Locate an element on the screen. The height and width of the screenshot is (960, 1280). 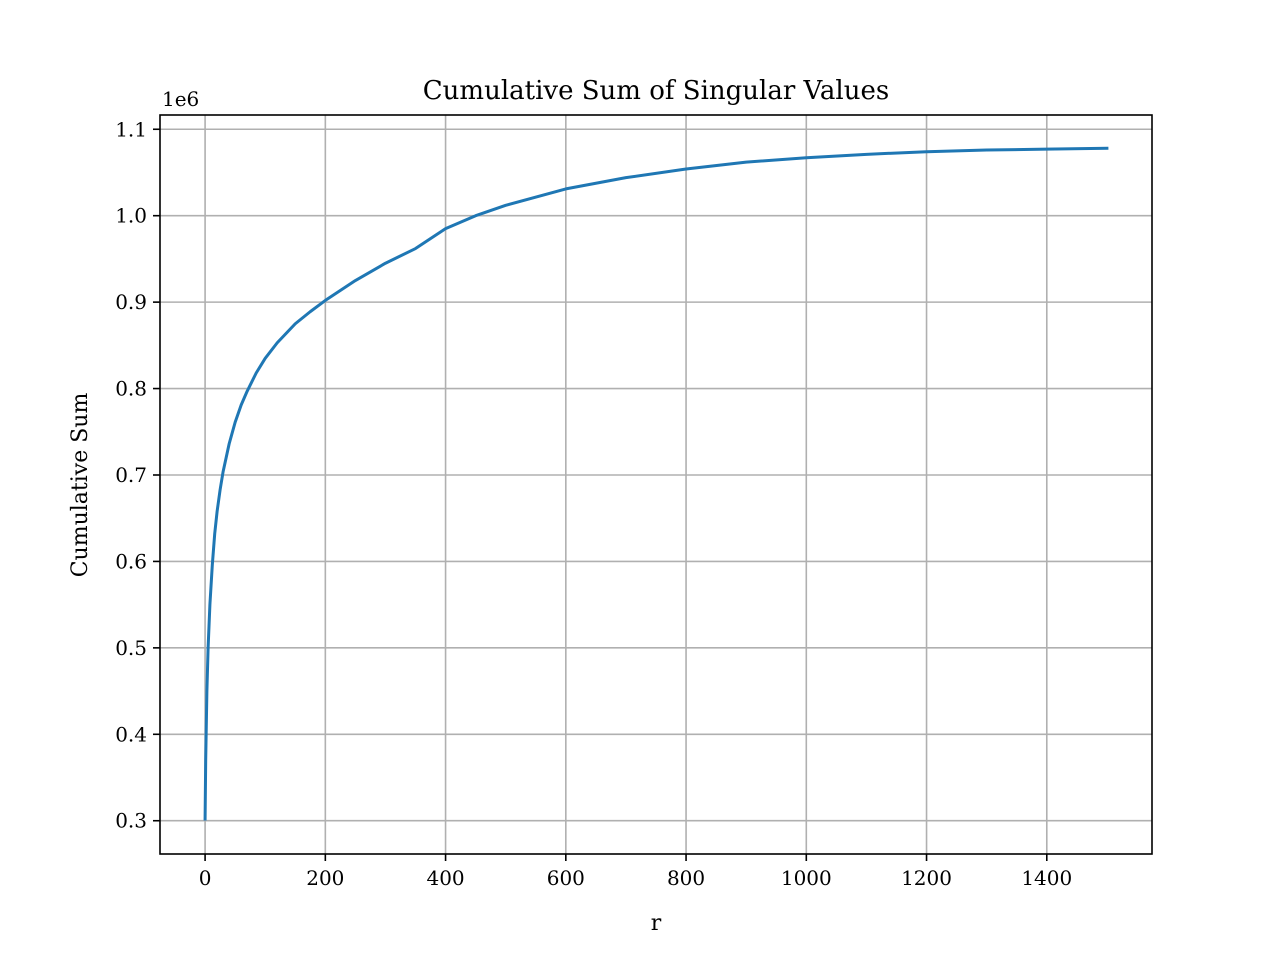
y-offset-label: 1e6 is located at coordinates (180, 99).